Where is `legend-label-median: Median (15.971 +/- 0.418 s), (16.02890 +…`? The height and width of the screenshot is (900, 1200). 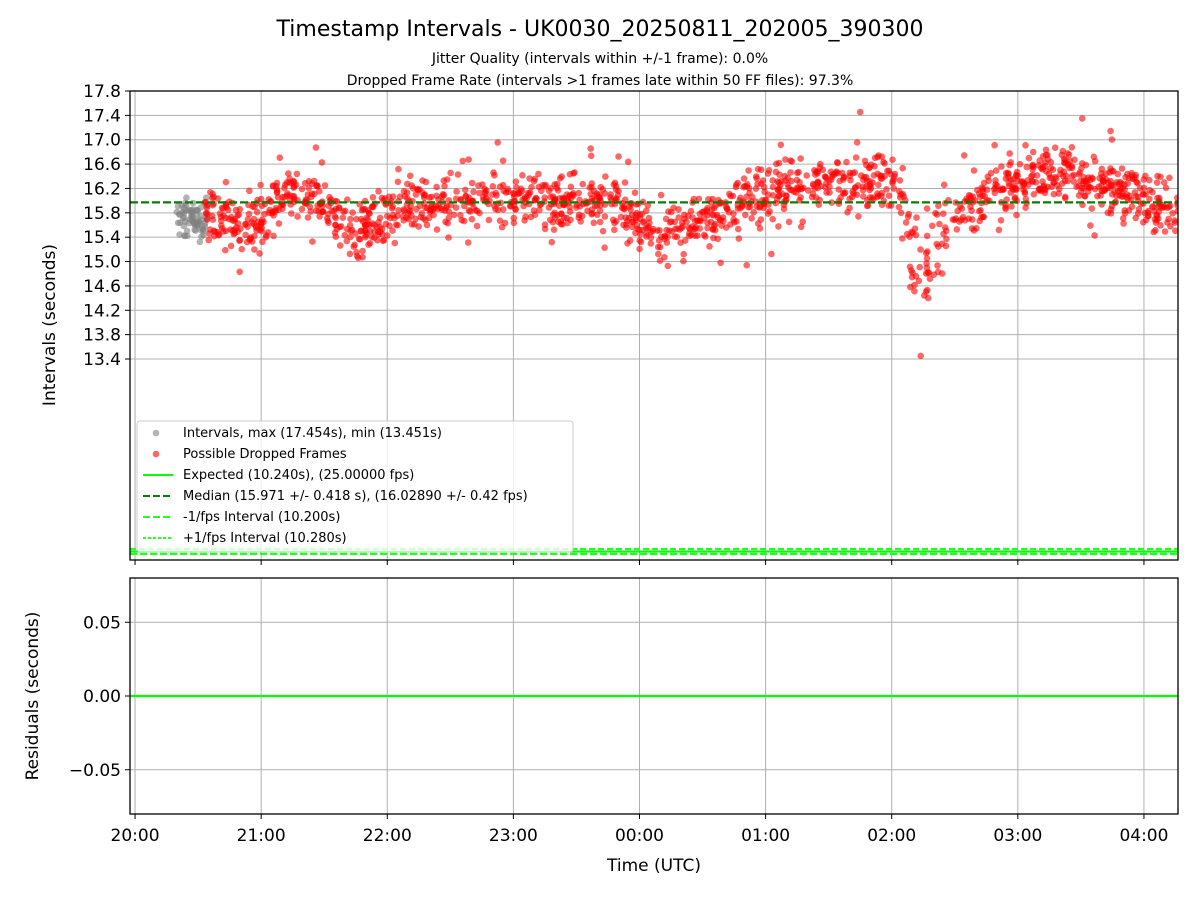 legend-label-median: Median (15.971 +/- 0.418 s), (16.02890 +… is located at coordinates (355, 496).